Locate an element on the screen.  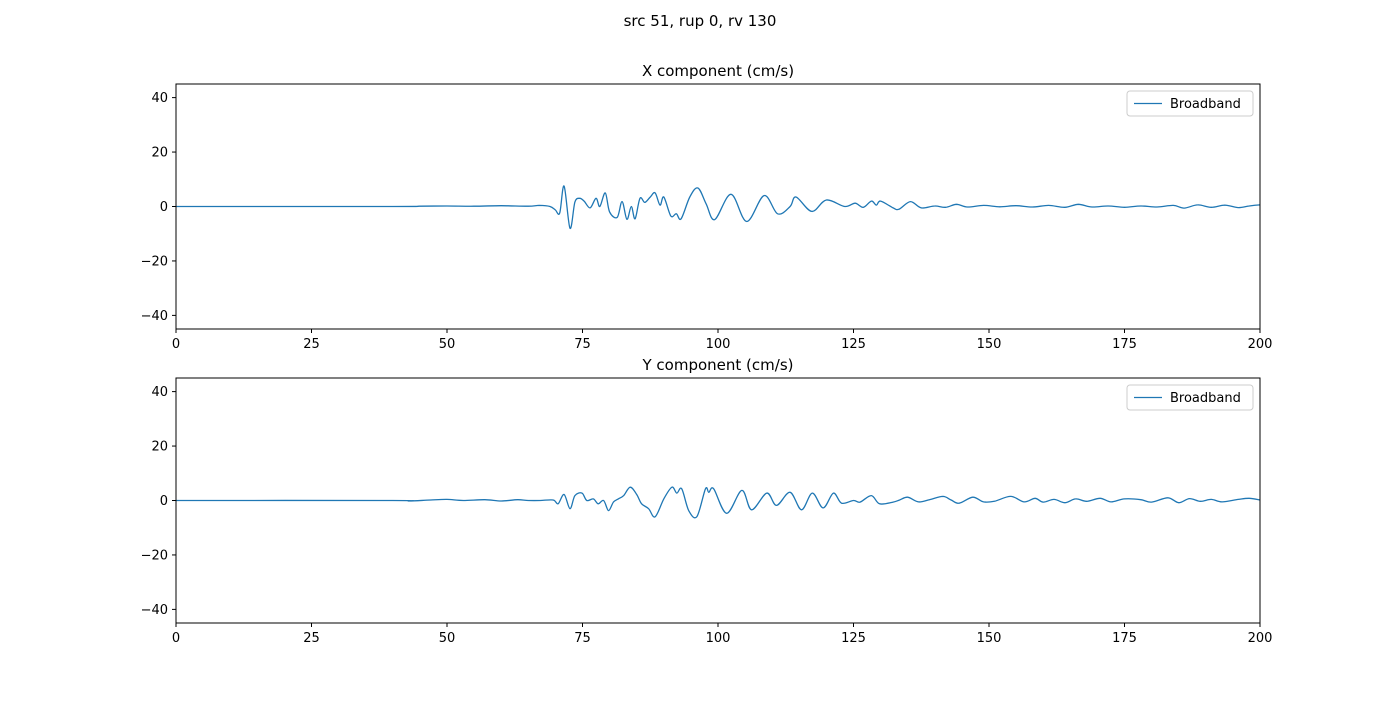
panel-title: X component (cm/s) is located at coordinates (718, 71).